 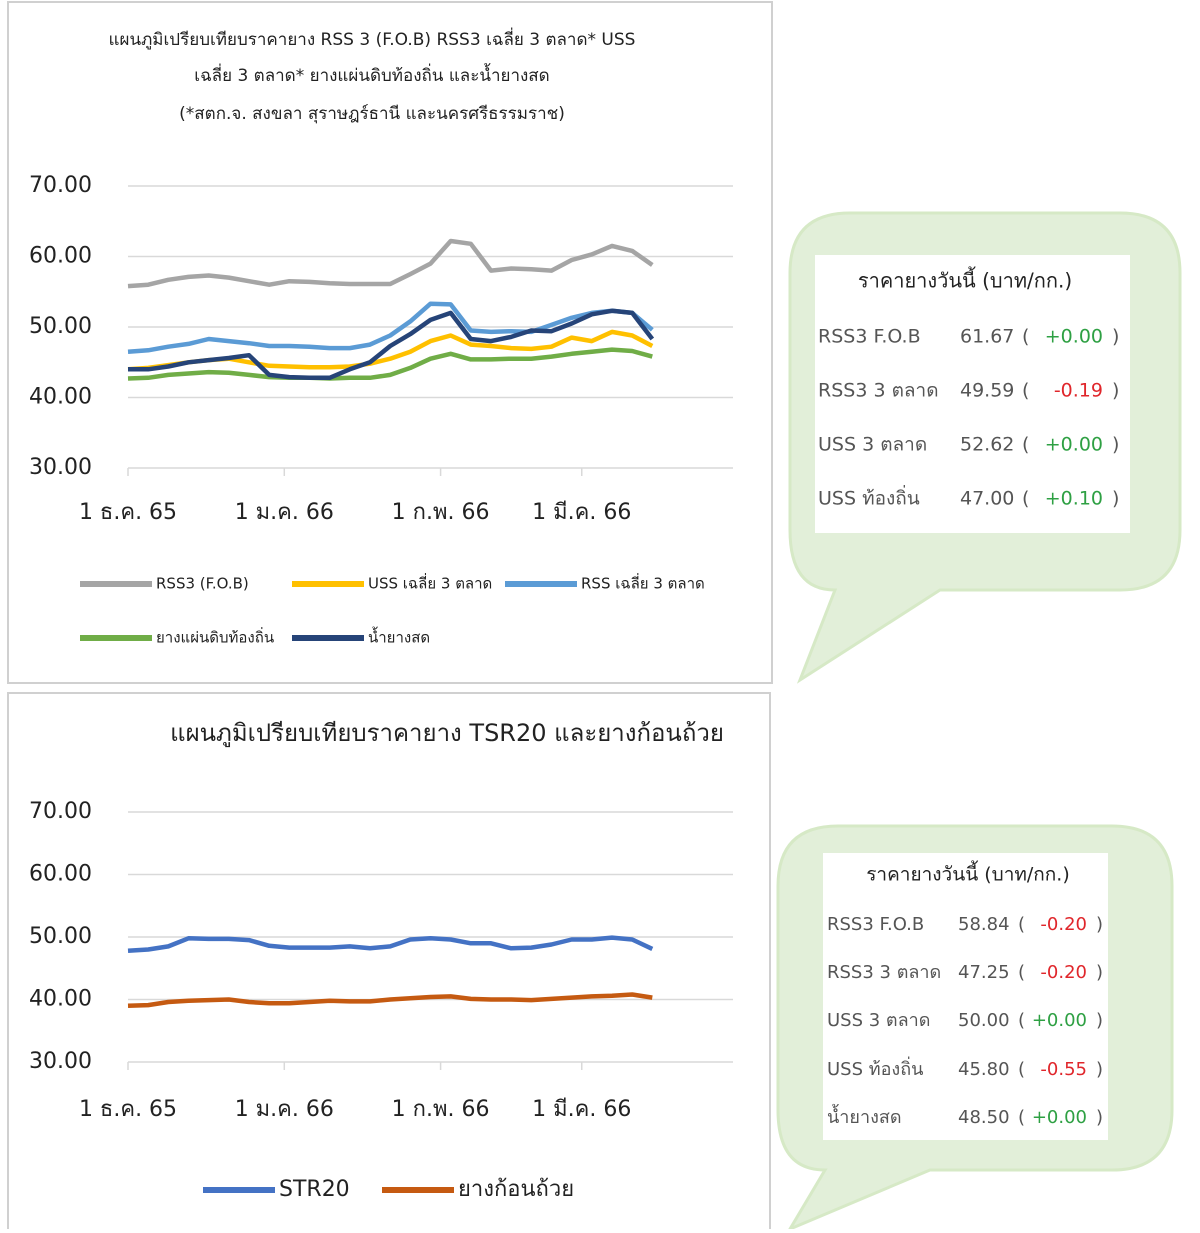 What do you see at coordinates (215, 637) in the screenshot?
I see `legend-label: ยางแผ่นดิบท้องถิ่น` at bounding box center [215, 637].